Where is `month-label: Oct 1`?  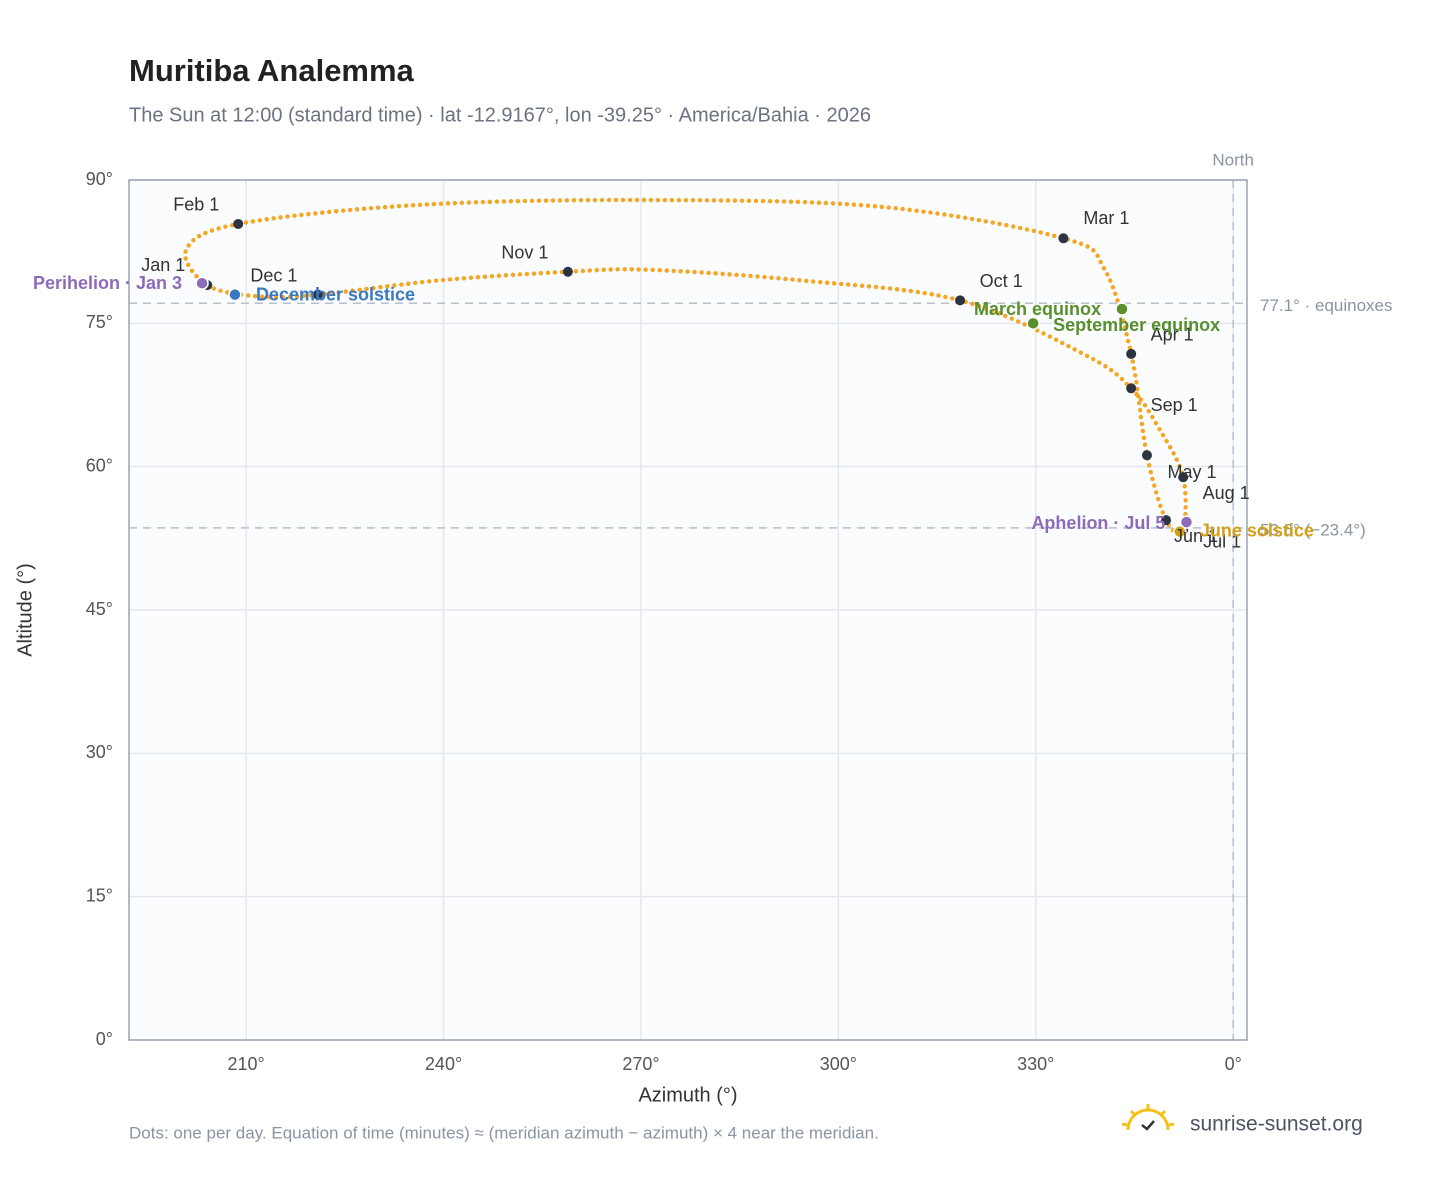
month-label: Oct 1 is located at coordinates (1001, 281).